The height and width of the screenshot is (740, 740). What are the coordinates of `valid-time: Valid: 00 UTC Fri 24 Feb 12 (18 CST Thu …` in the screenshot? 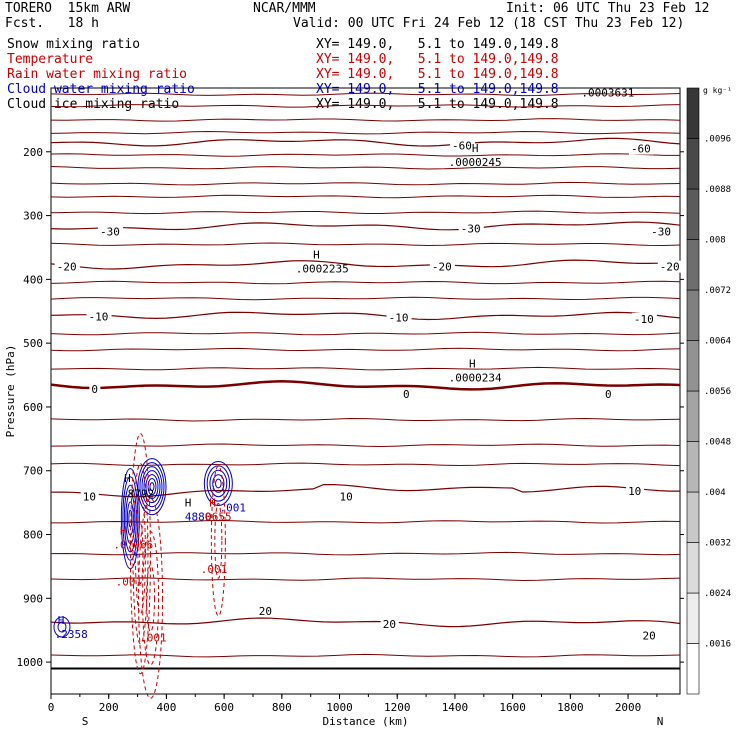 It's located at (489, 23).